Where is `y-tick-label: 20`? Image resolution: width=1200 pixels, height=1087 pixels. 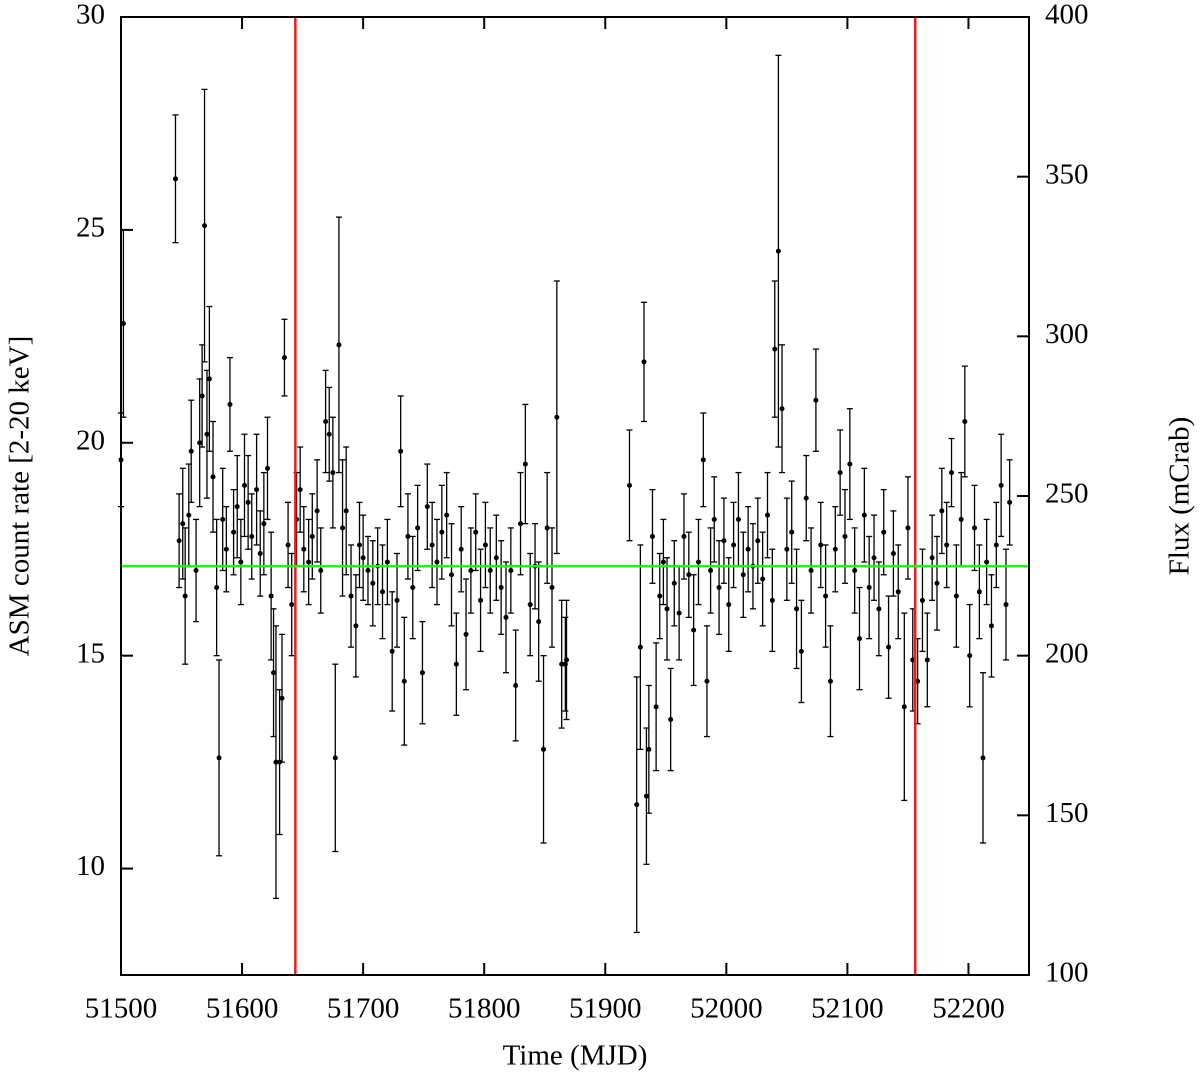
y-tick-label: 20 is located at coordinates (90, 440).